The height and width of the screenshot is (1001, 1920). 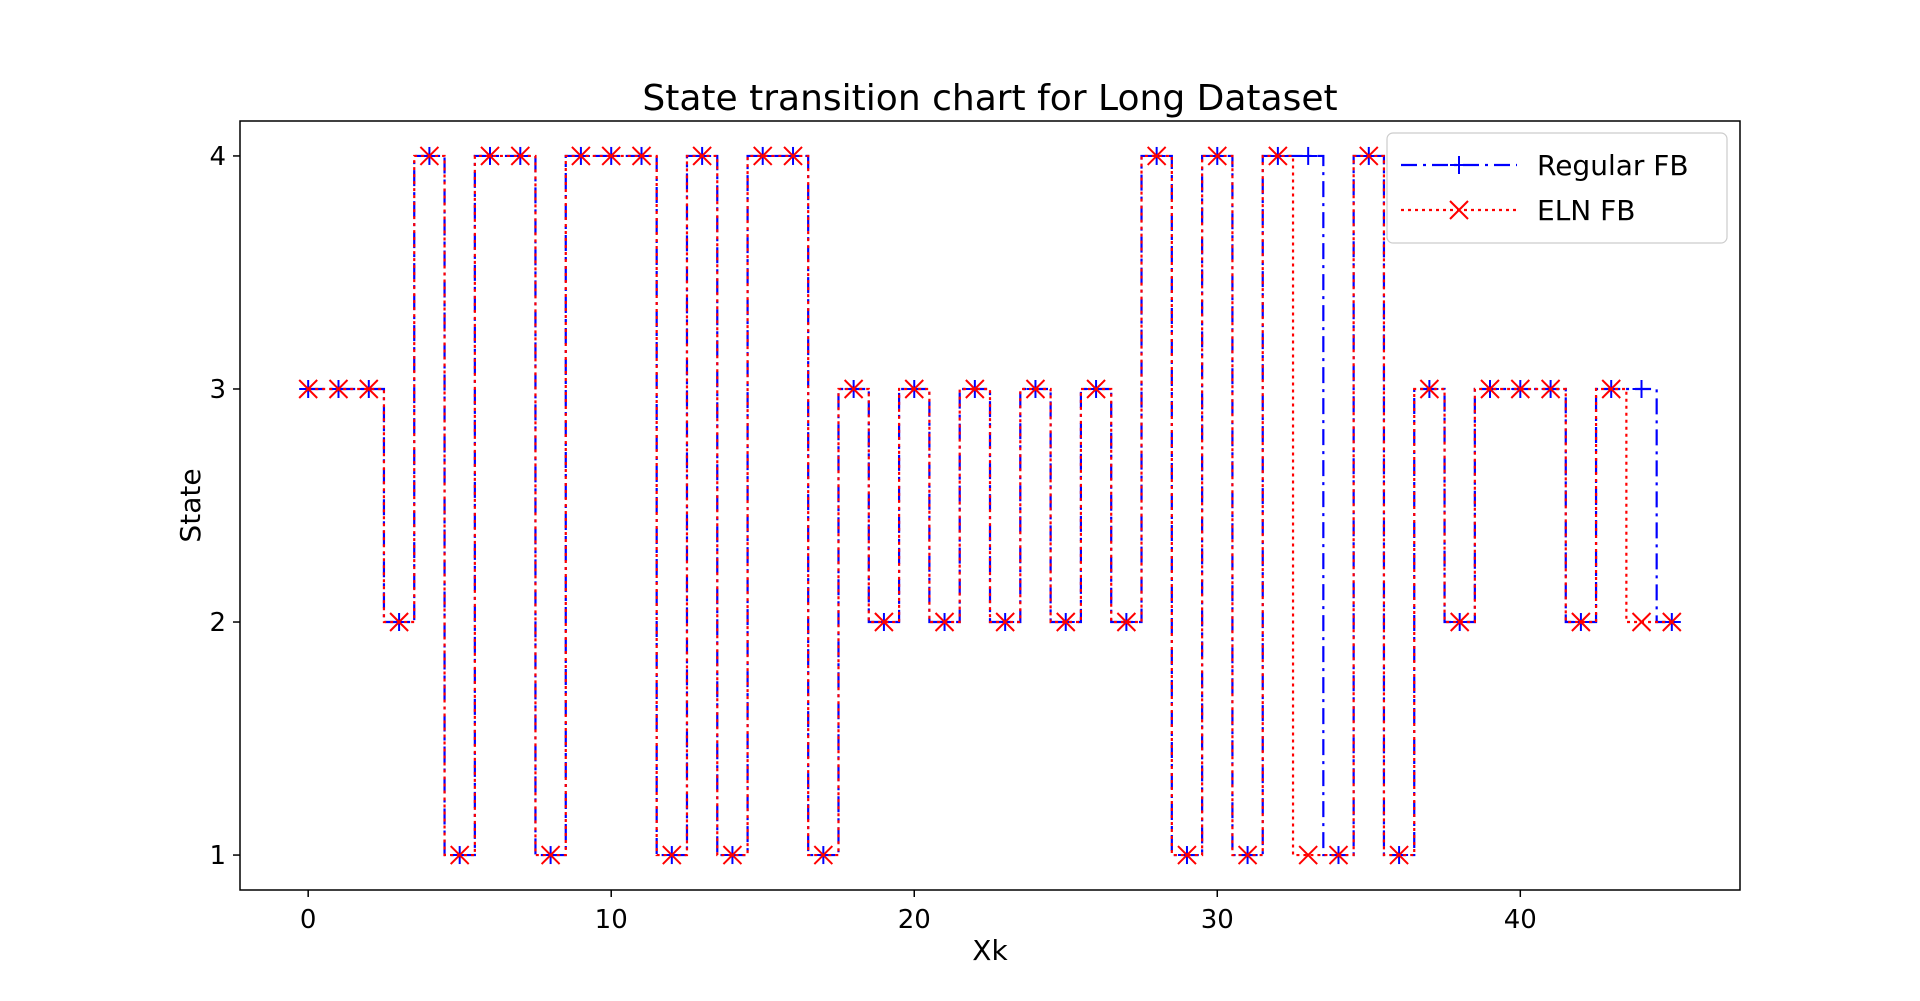 I want to click on legend: Regular FB ELN FB, so click(x=1557, y=188).